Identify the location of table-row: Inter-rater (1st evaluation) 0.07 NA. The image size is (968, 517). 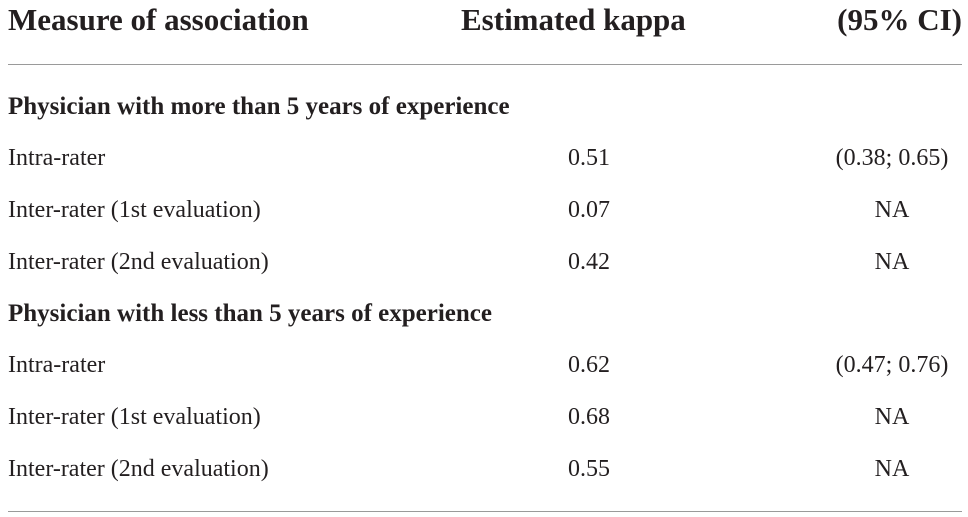
(485, 212).